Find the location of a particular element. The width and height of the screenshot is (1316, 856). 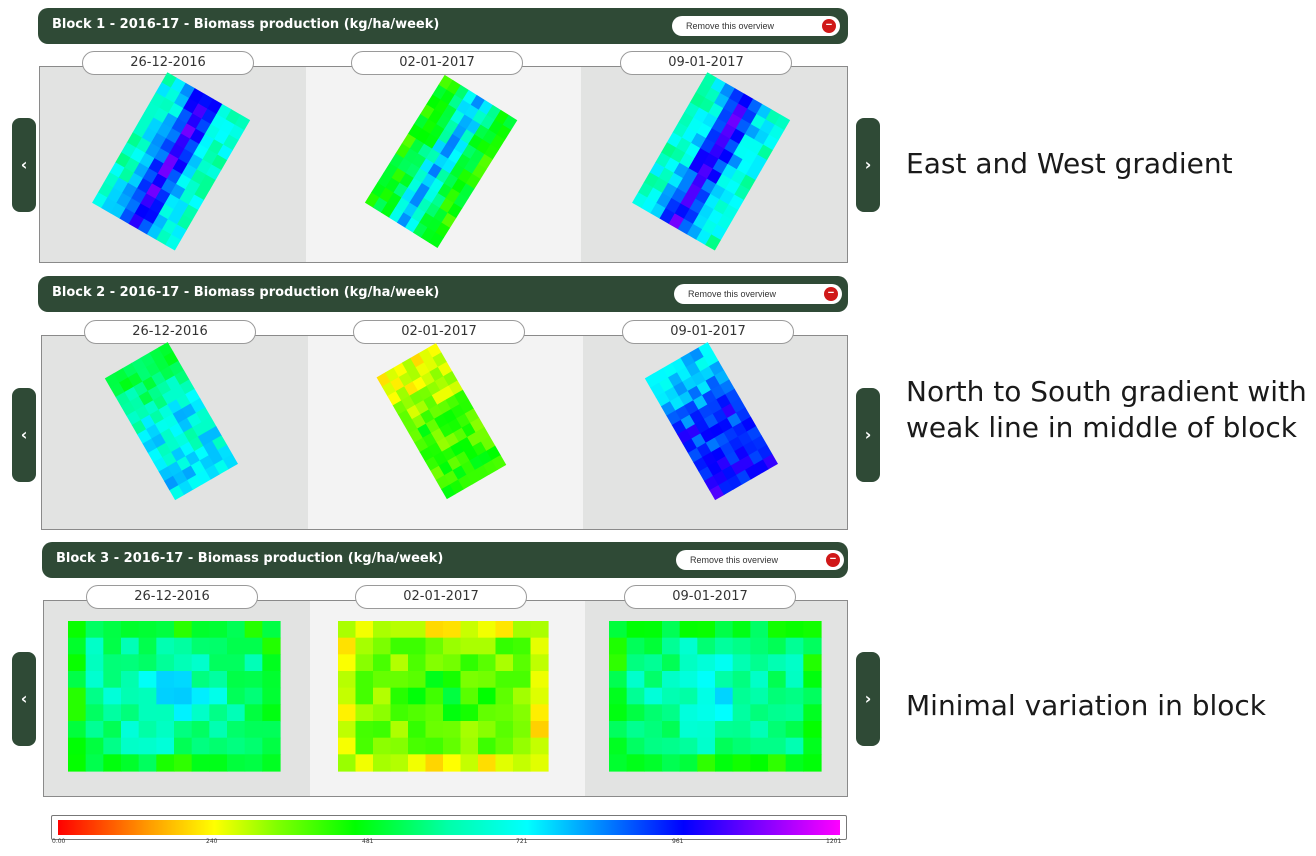

block-1-caption: East and West gradient is located at coordinates (1069, 164).